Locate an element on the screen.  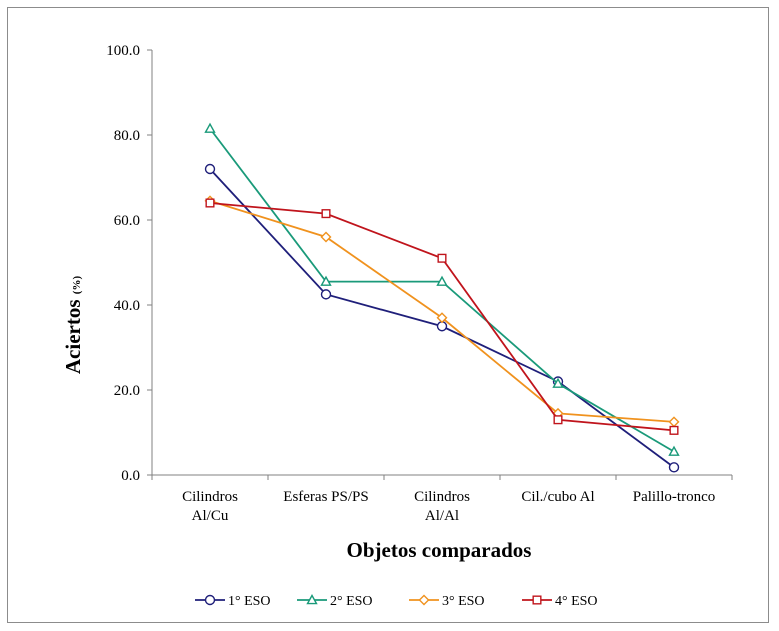
x-tick-label-line: Al/Cu is located at coordinates (210, 516).